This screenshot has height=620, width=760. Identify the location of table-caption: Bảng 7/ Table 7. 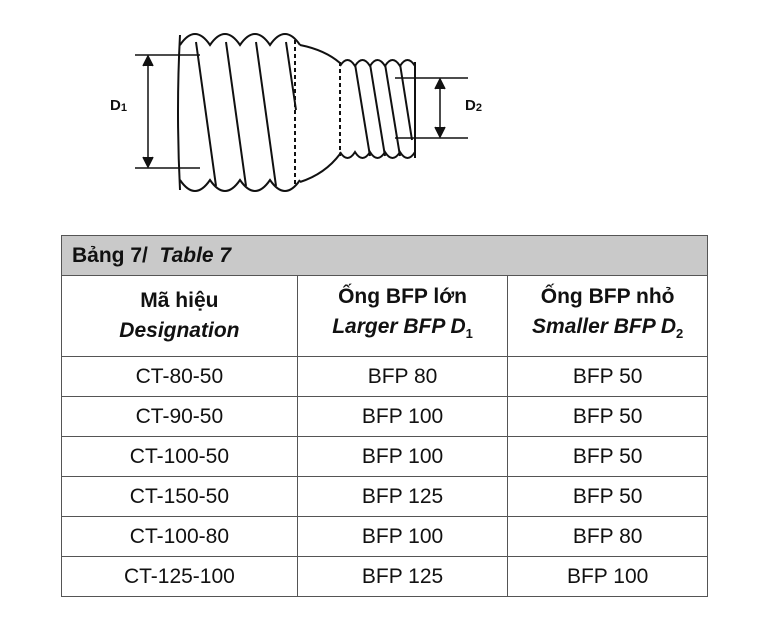
(384, 255).